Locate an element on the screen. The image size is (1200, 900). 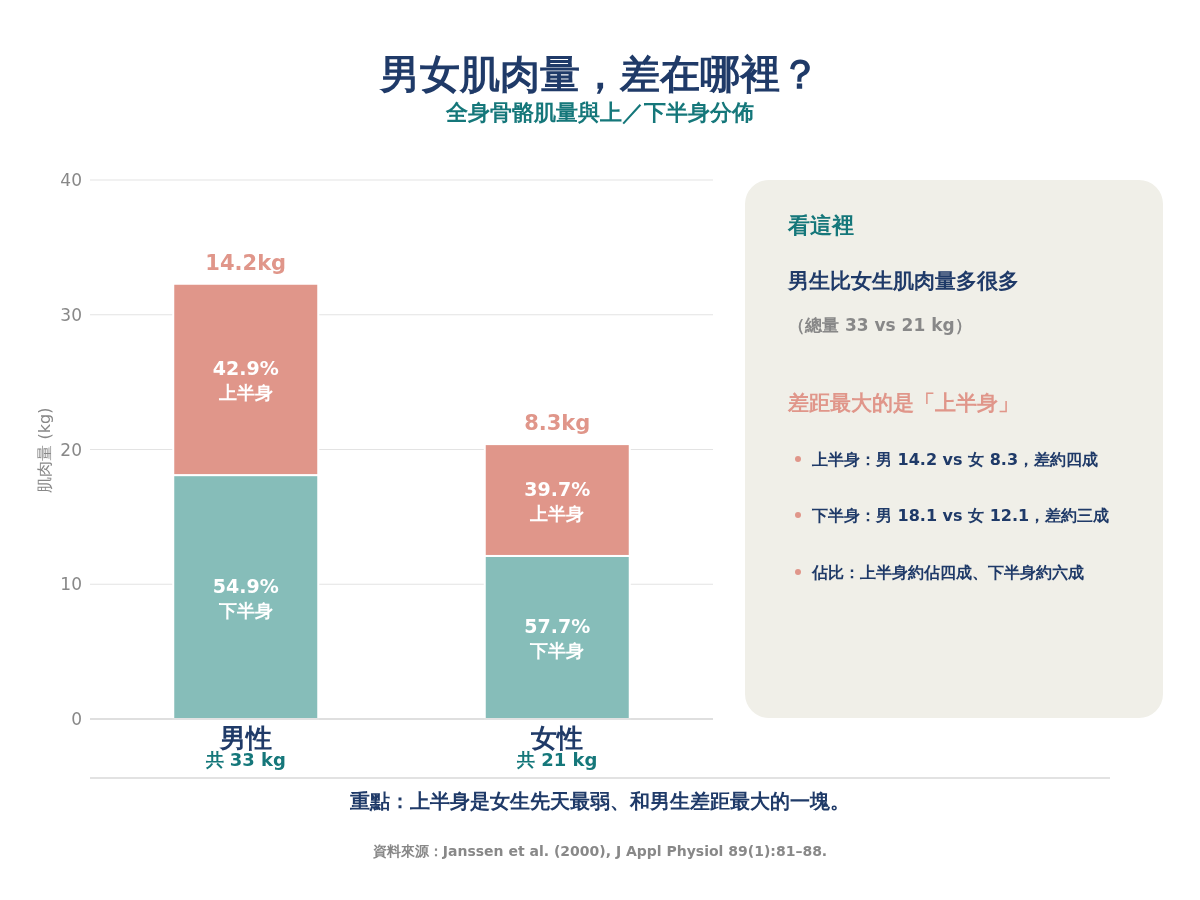
x-tick-label: 女性 is located at coordinates (557, 738).